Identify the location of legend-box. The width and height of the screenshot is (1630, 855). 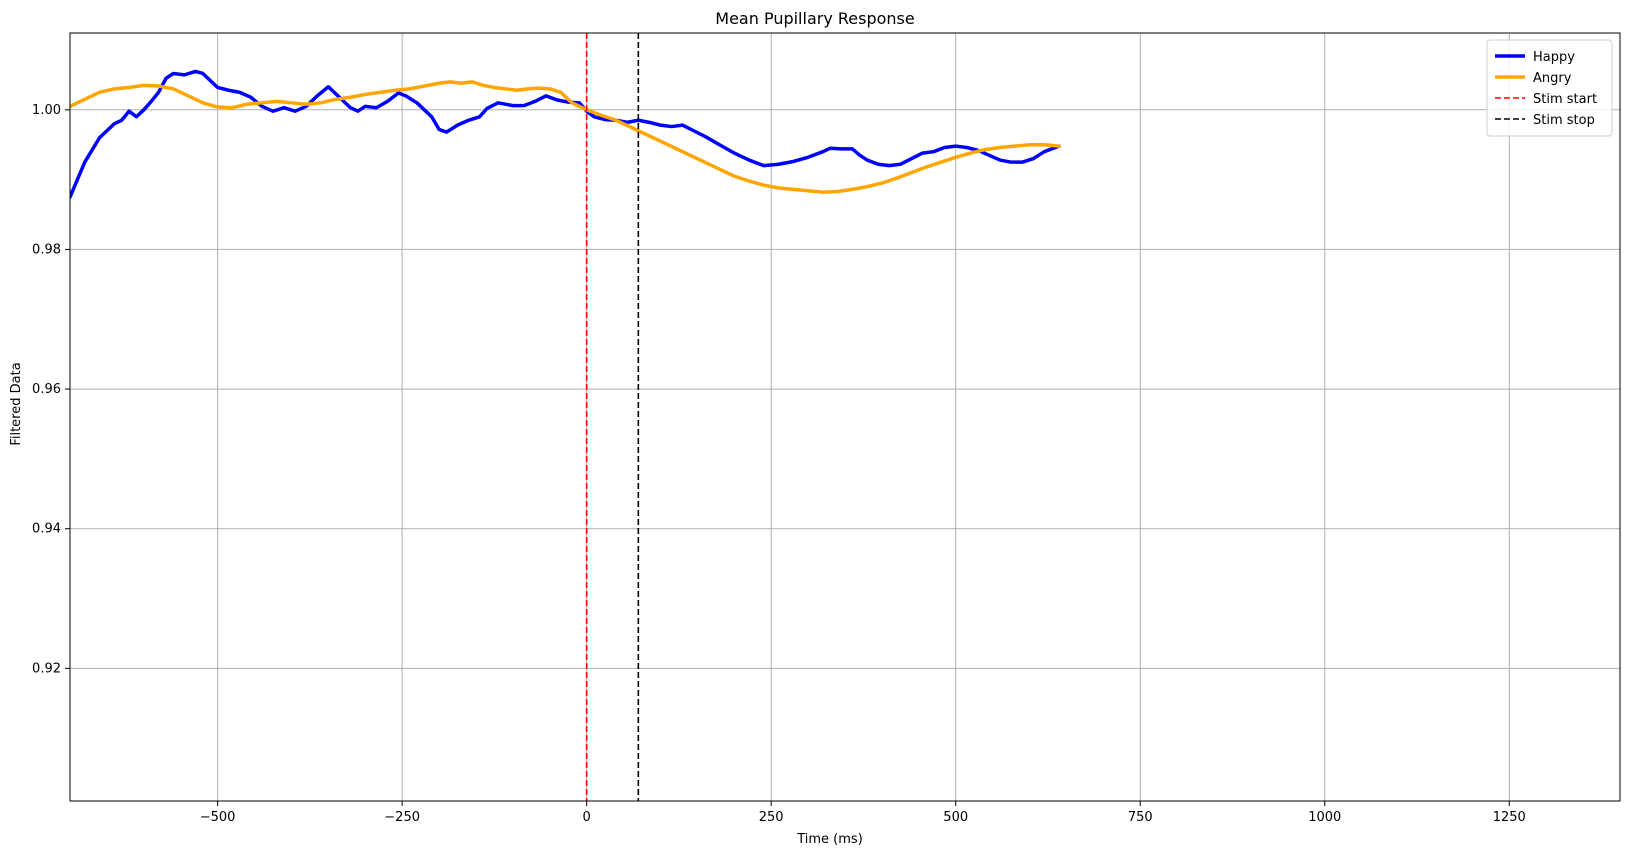
(1549, 88).